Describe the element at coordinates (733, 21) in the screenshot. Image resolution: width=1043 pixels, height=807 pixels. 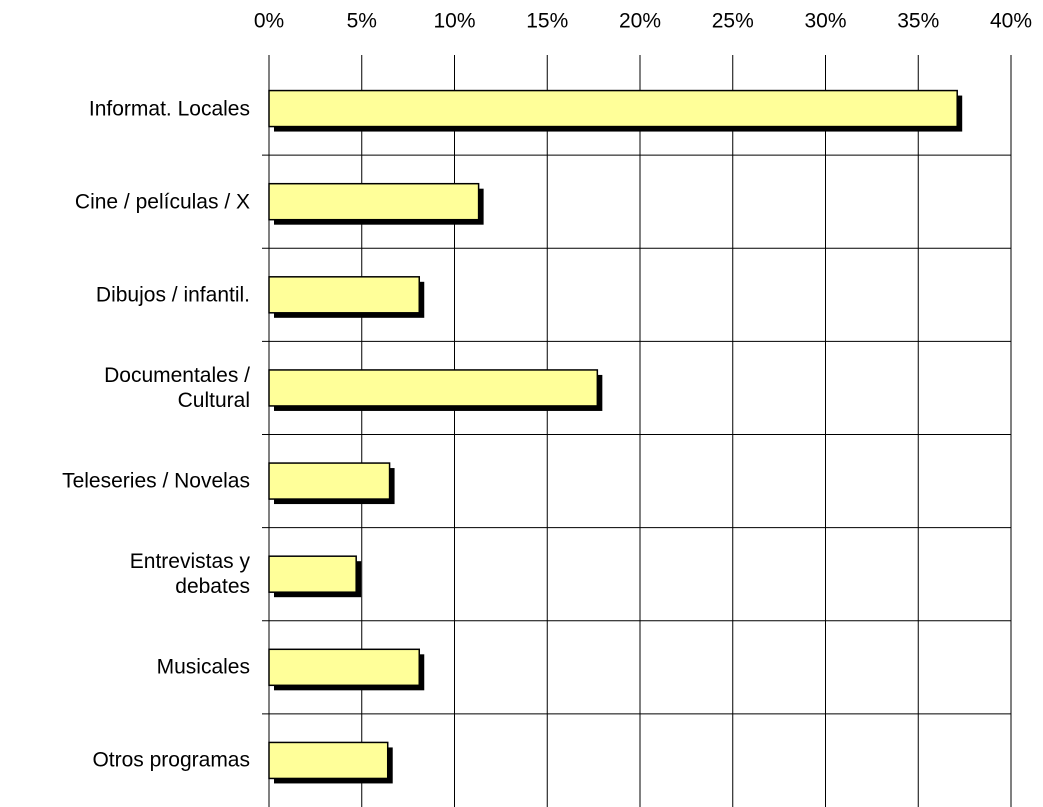
I see `x-tick-label: 25%` at that location.